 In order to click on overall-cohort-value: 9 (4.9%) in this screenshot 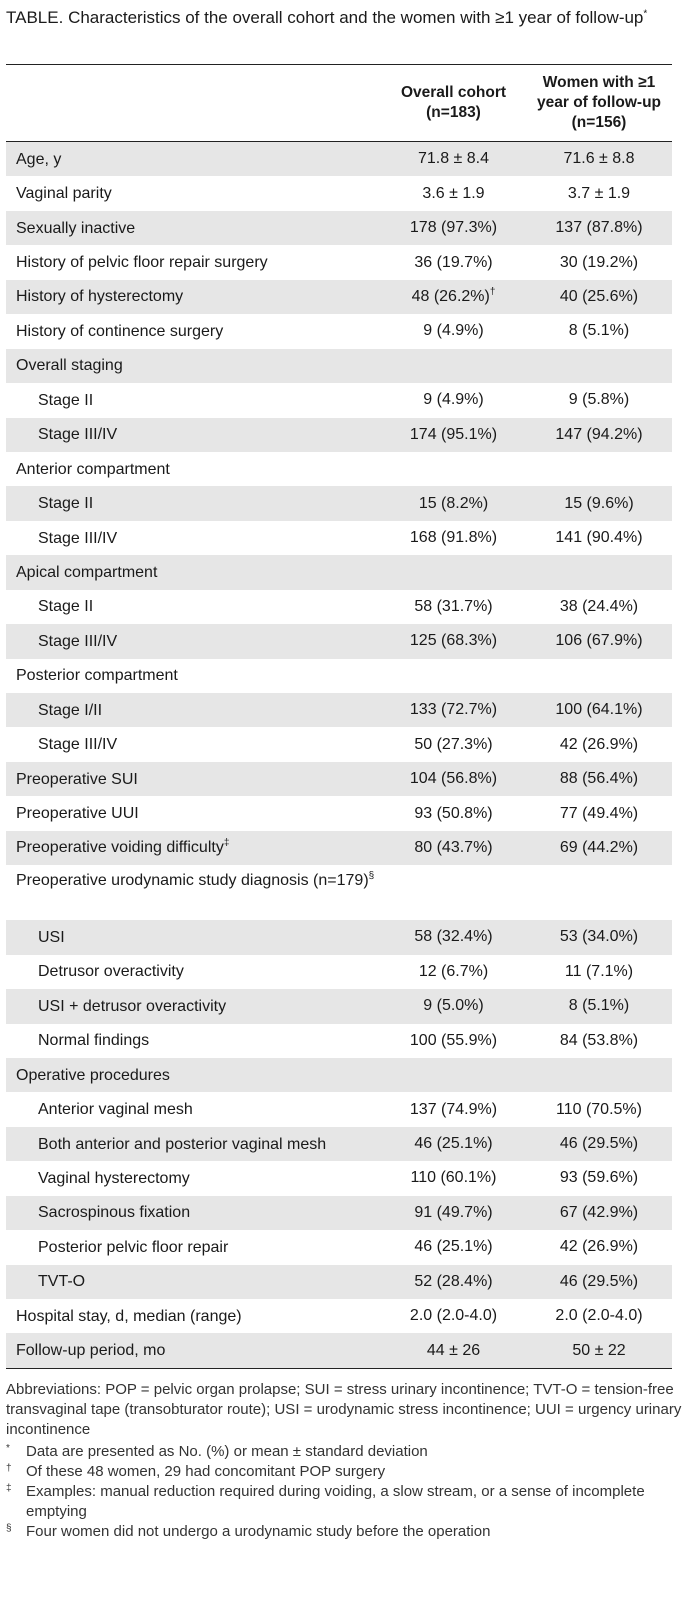, I will do `click(453, 400)`.